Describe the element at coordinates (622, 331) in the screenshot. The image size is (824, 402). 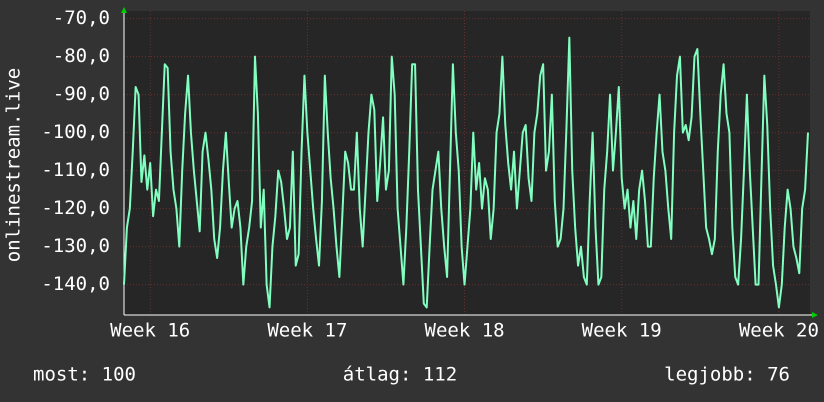
I see `x-tick-label: Week 19` at that location.